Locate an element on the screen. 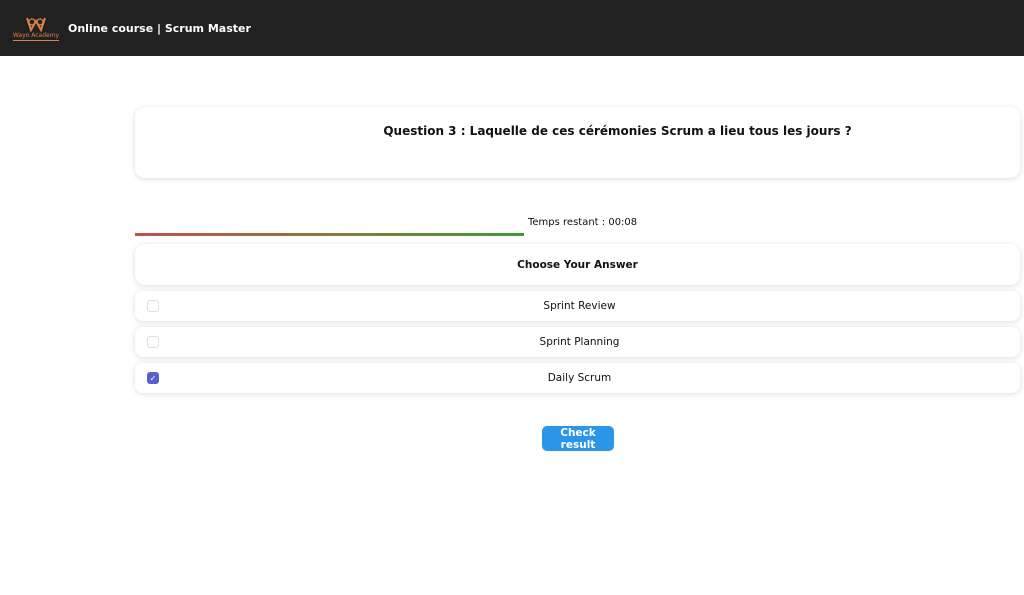  answer-label: Sprint Planning is located at coordinates (579, 342).